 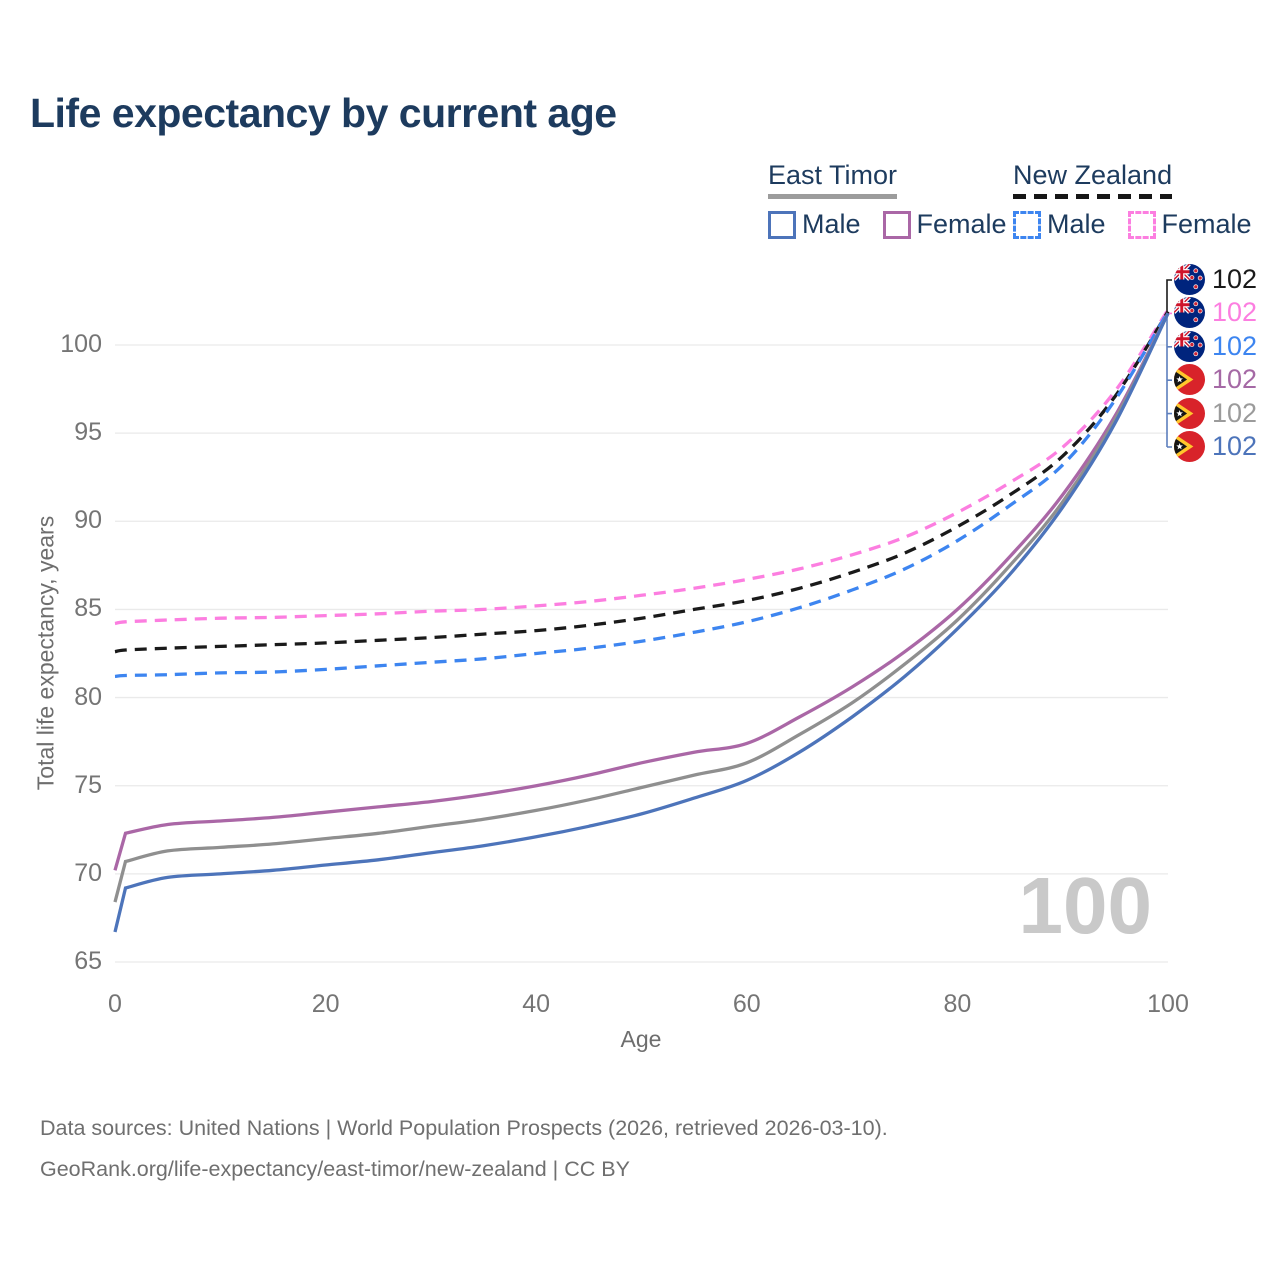 I want to click on legend-item-east-timor-female: Female, so click(x=944, y=224).